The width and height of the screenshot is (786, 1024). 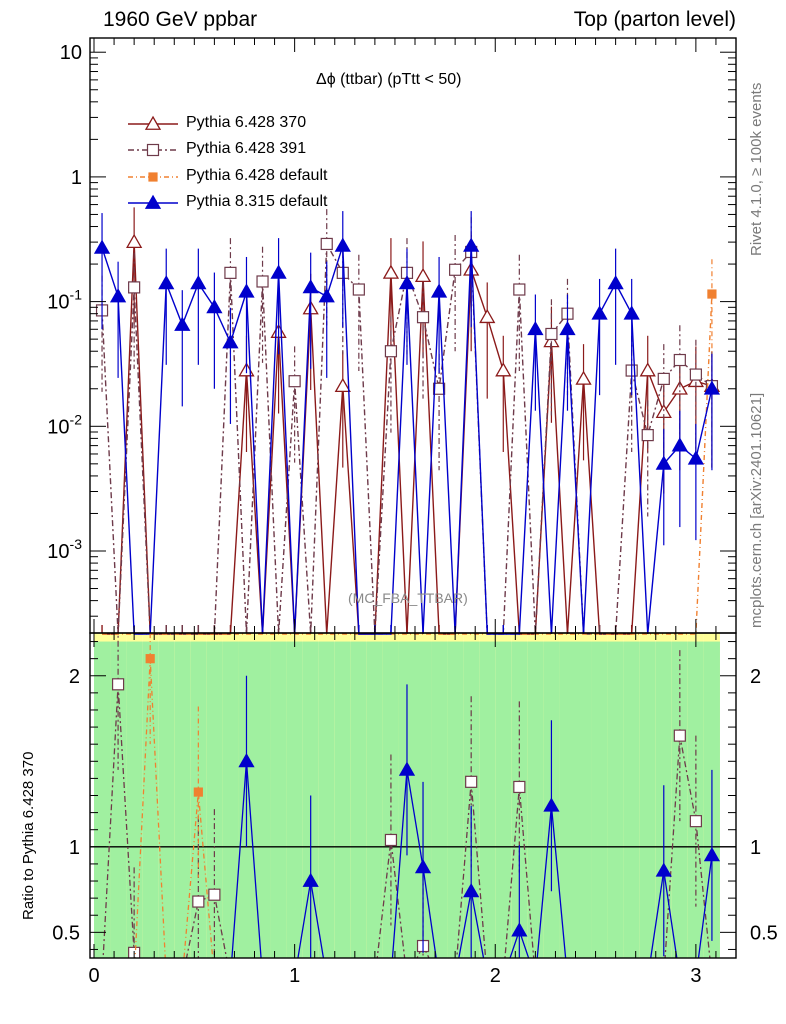 What do you see at coordinates (66, 933) in the screenshot?
I see `ratio-y-tick-label-left: 0.5` at bounding box center [66, 933].